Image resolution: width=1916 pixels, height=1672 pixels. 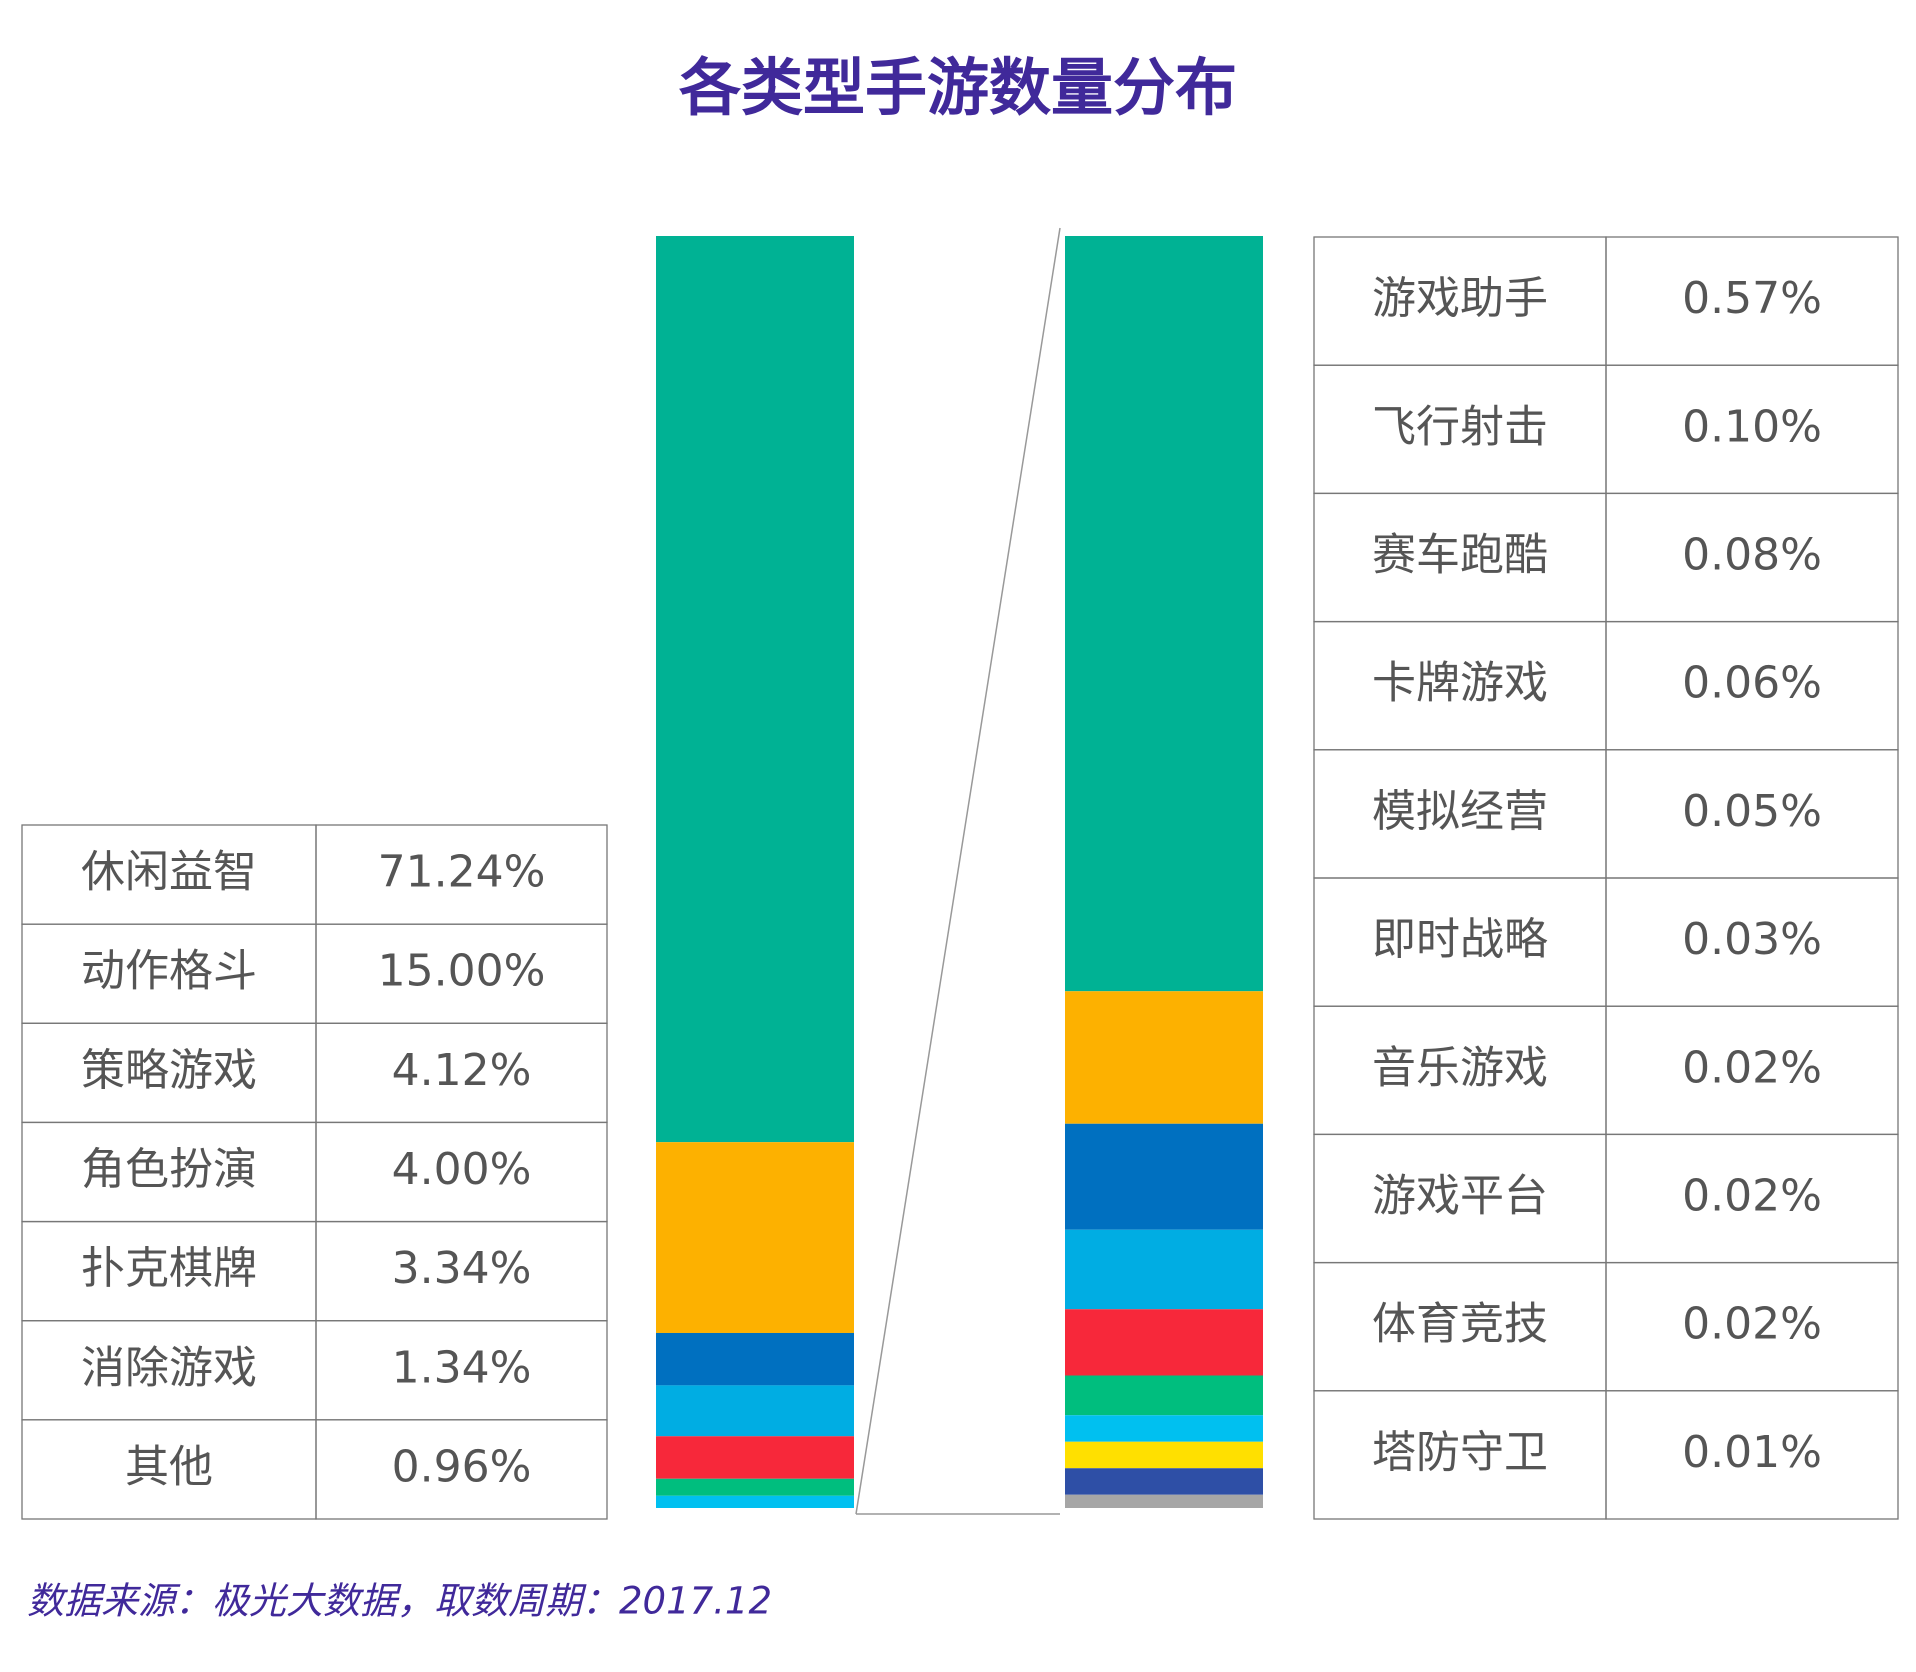 What do you see at coordinates (1460, 1324) in the screenshot?
I see `category-label: 体育竞技` at bounding box center [1460, 1324].